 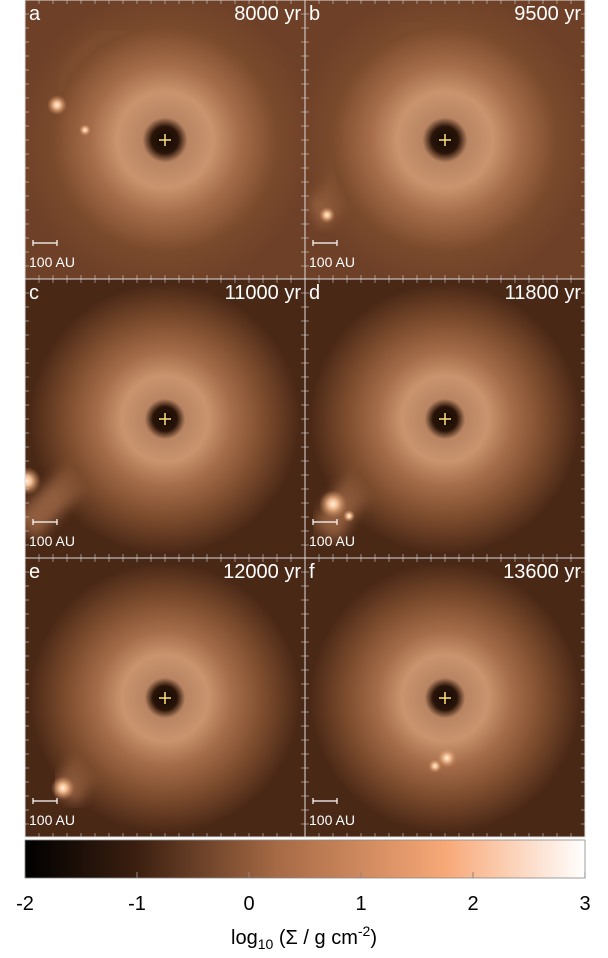 What do you see at coordinates (34, 572) in the screenshot?
I see `panel-label: e` at bounding box center [34, 572].